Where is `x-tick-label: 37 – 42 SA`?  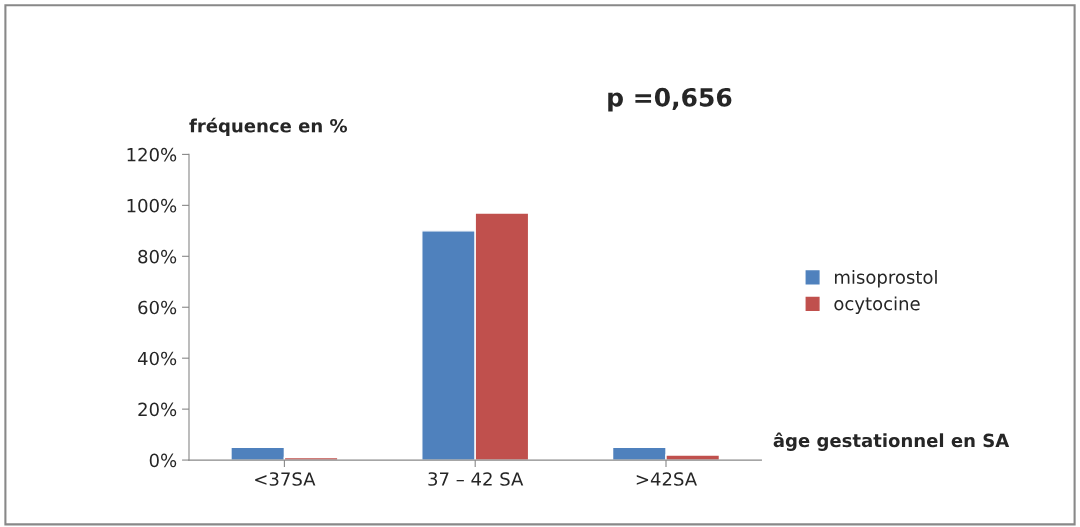
x-tick-label: 37 – 42 SA is located at coordinates (476, 479).